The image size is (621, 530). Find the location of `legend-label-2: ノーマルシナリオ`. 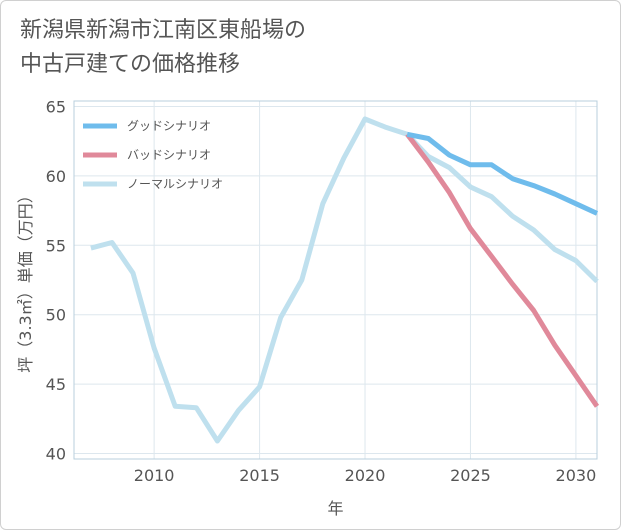

legend-label-2: ノーマルシナリオ is located at coordinates (175, 184).